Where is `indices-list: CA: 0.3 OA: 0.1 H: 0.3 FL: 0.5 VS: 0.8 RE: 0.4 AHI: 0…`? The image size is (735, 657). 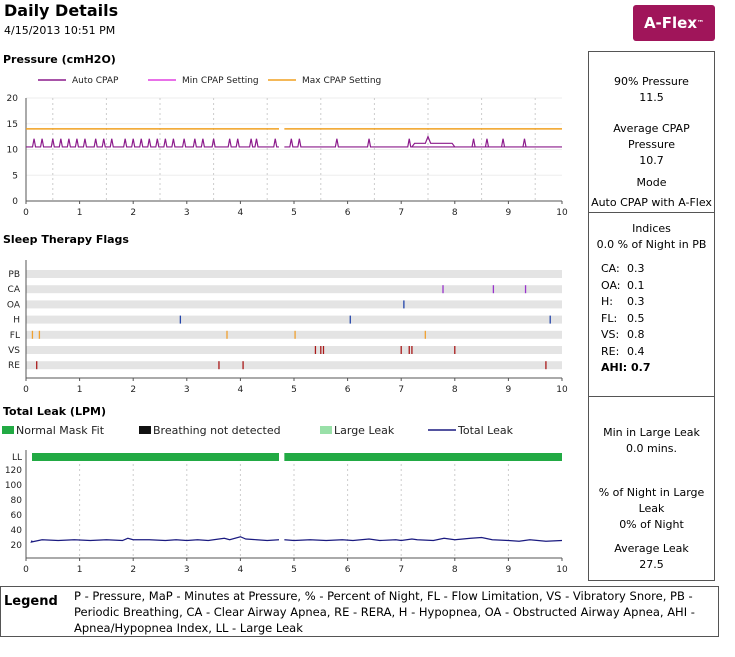
indices-list: CA: 0.3 OA: 0.1 H: 0.3 FL: 0.5 VS: 0.8 RE: 0.4 AHI: 0… is located at coordinates (651, 319).